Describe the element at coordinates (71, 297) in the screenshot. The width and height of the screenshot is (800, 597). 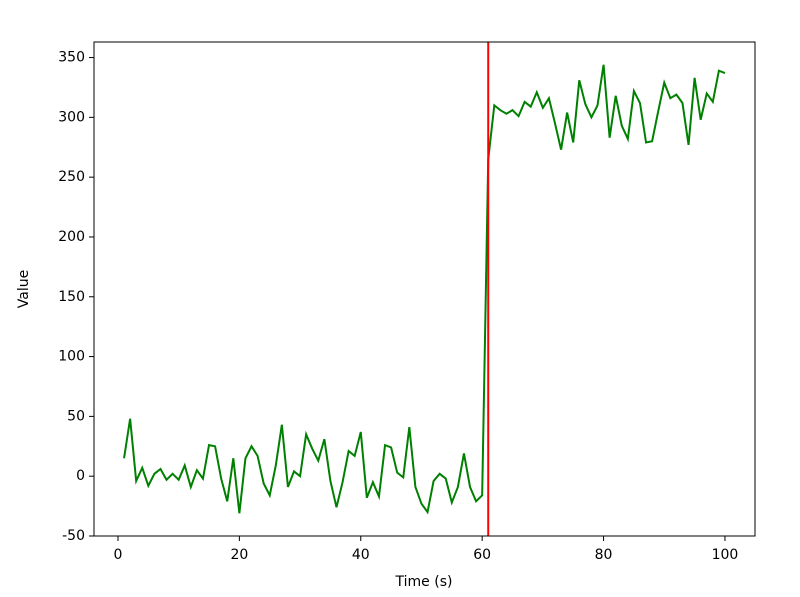
I see `y-tick-label: 150` at that location.